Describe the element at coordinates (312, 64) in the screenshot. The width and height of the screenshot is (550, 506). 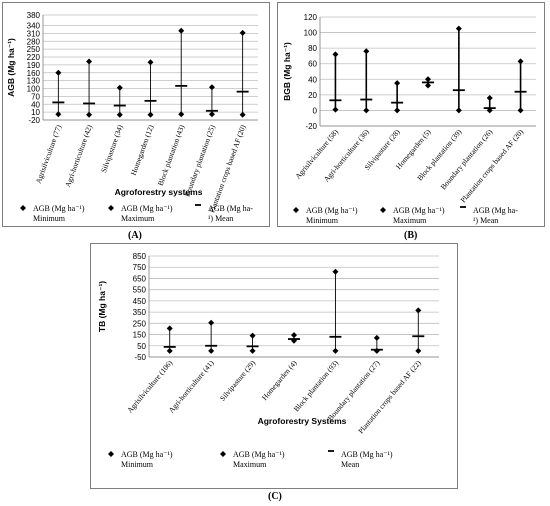
I see `y-tick-label: 60` at that location.